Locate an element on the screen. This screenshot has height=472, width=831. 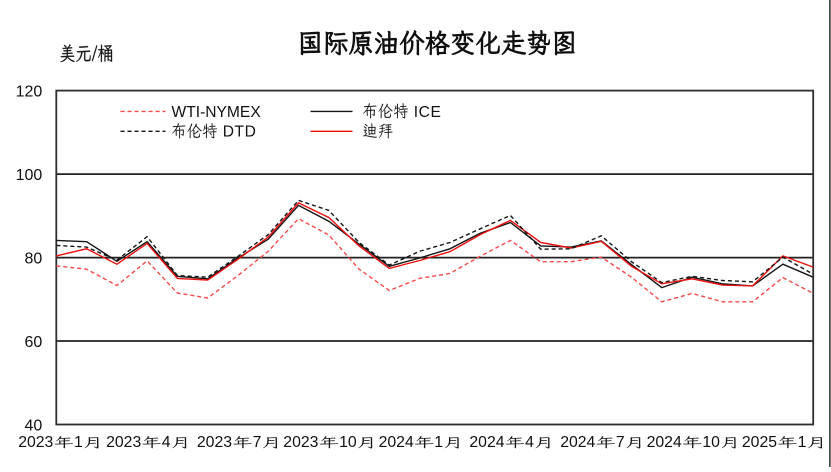
svg-text: 2025 is located at coordinates (759, 442).